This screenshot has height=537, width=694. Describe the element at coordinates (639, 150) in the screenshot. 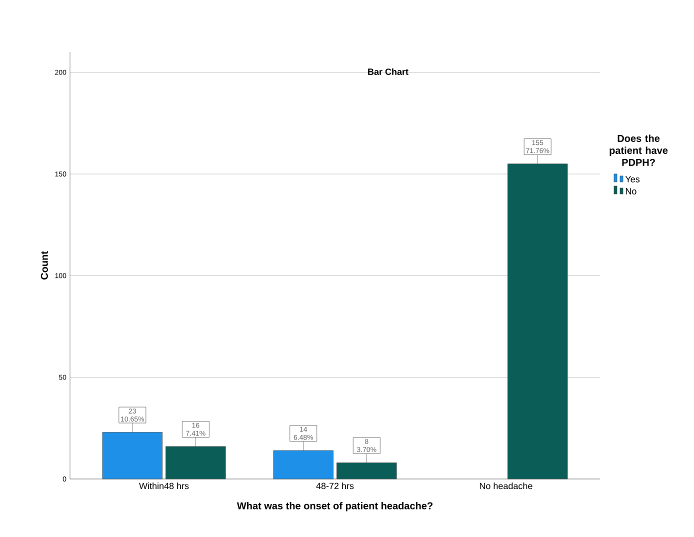

I see `legend-title: Does the patient have PDPH?` at that location.